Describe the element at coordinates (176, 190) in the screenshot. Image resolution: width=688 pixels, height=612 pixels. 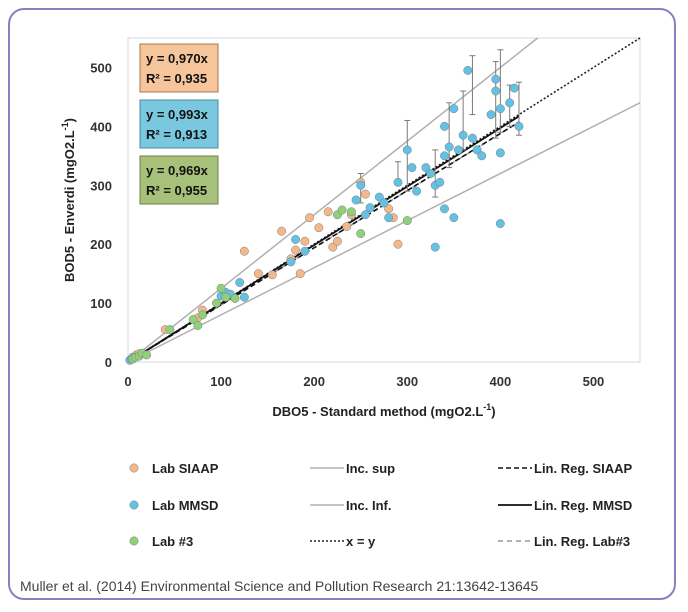
I see `annotation-r-squared: R² = 0,955` at that location.